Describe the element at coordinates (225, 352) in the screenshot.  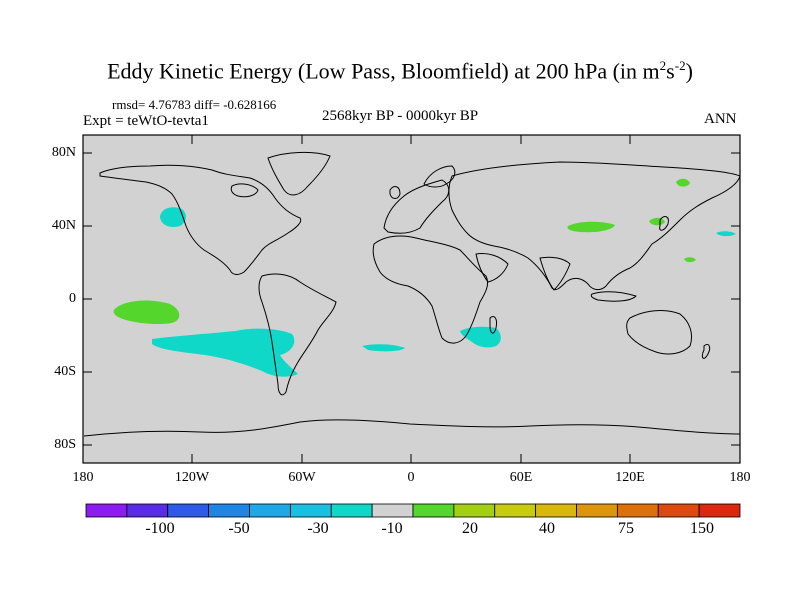
I see `negative-region-south-pacific` at that location.